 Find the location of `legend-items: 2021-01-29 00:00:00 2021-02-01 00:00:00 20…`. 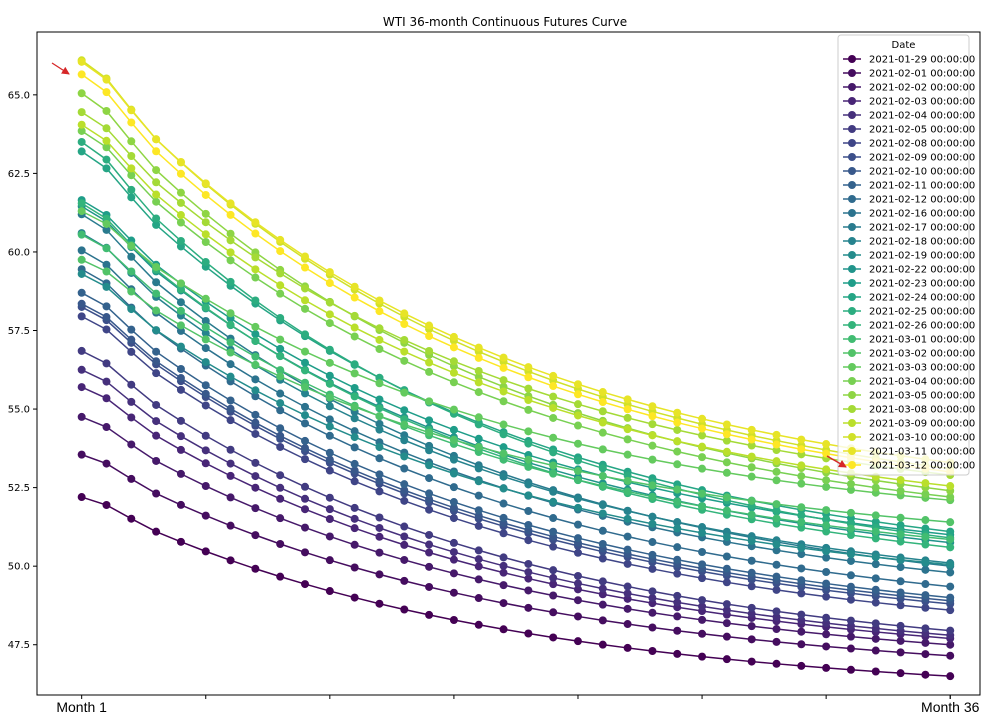

legend-items: 2021-01-29 00:00:00 2021-02-01 00:00:00 20… is located at coordinates (909, 263).